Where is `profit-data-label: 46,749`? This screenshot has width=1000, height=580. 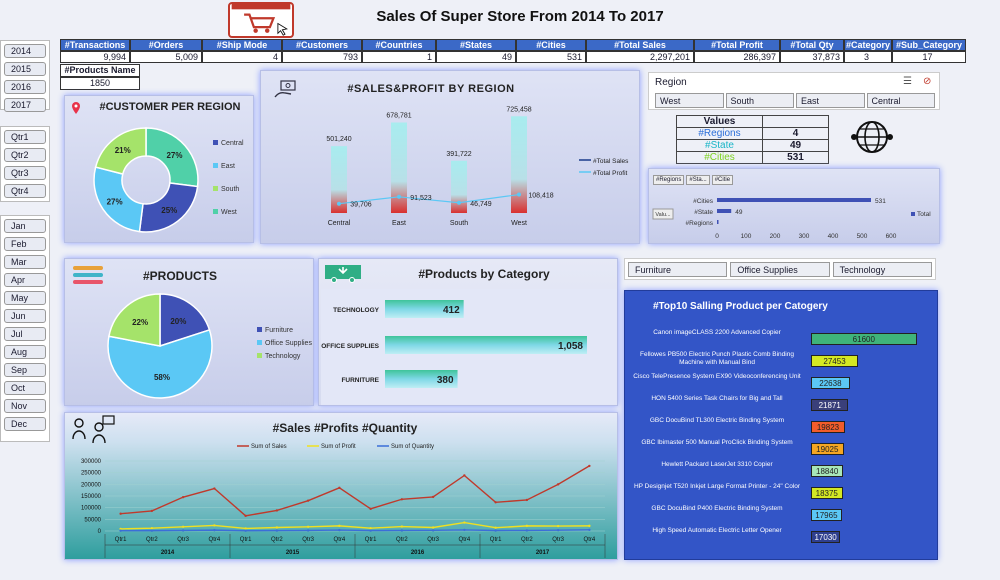 profit-data-label: 46,749 is located at coordinates (481, 204).